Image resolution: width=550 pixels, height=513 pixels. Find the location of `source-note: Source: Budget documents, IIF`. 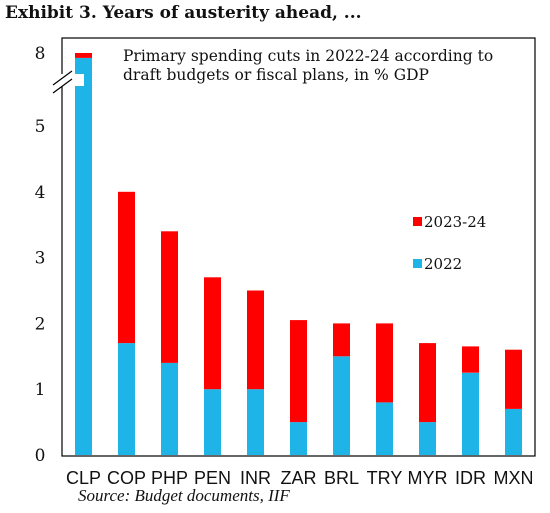

source-note: Source: Budget documents, IIF is located at coordinates (184, 495).